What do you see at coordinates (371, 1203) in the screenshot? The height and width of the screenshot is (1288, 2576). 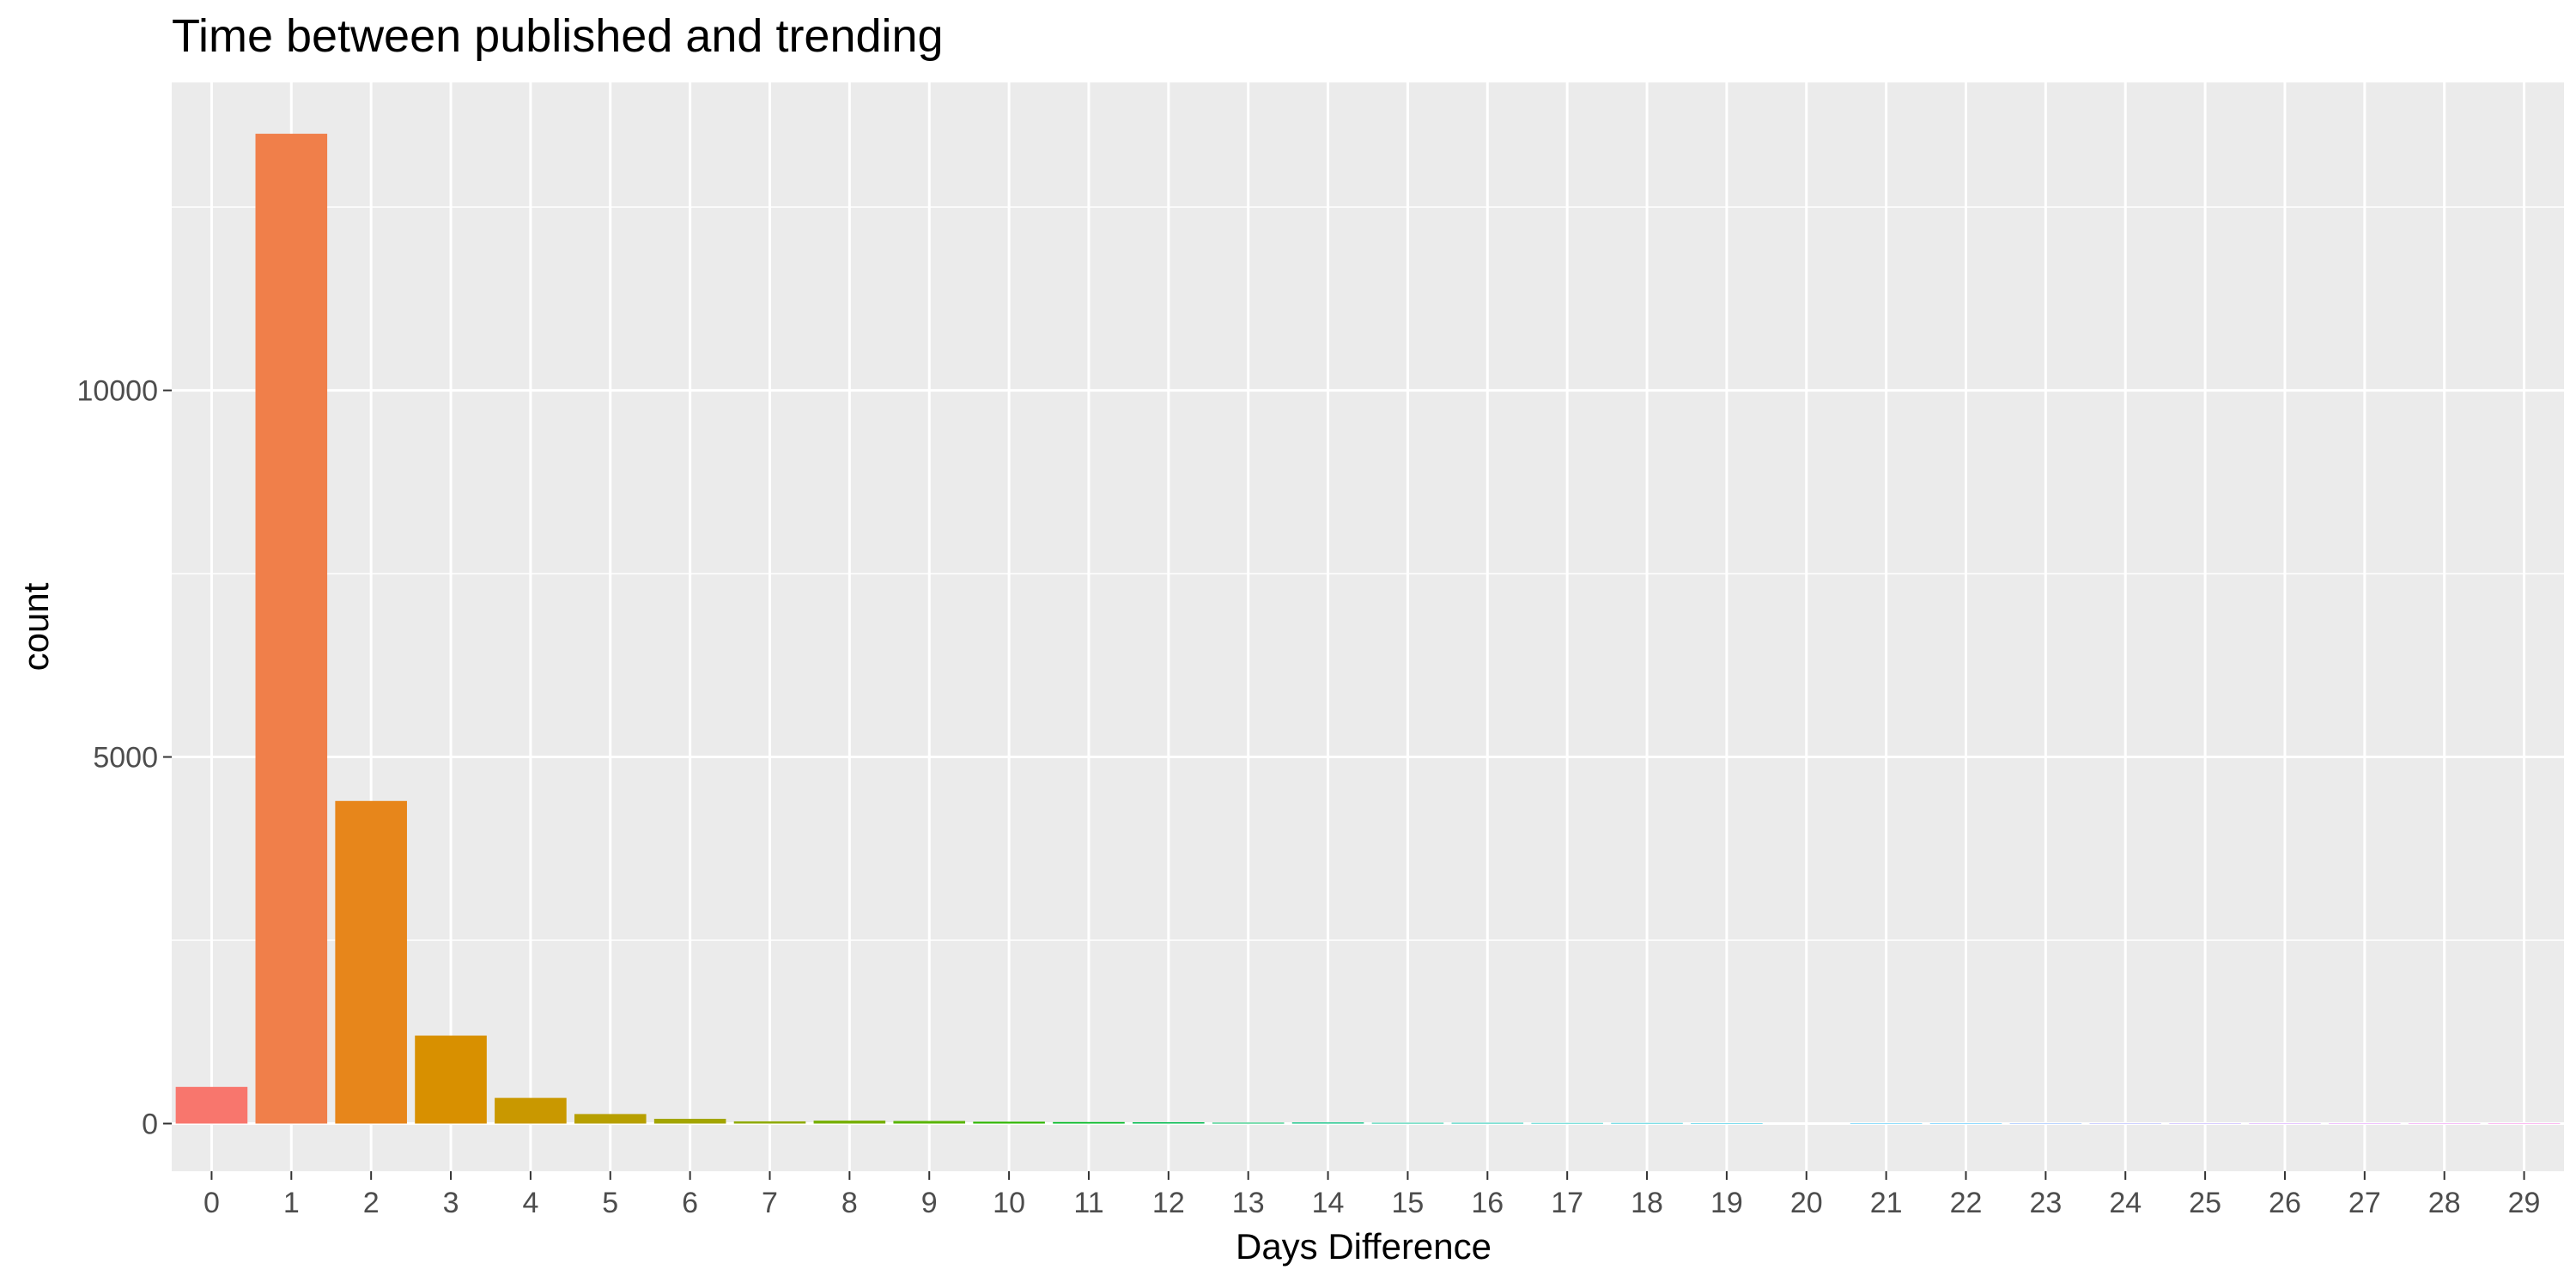 I see `x-tick-label: 2` at bounding box center [371, 1203].